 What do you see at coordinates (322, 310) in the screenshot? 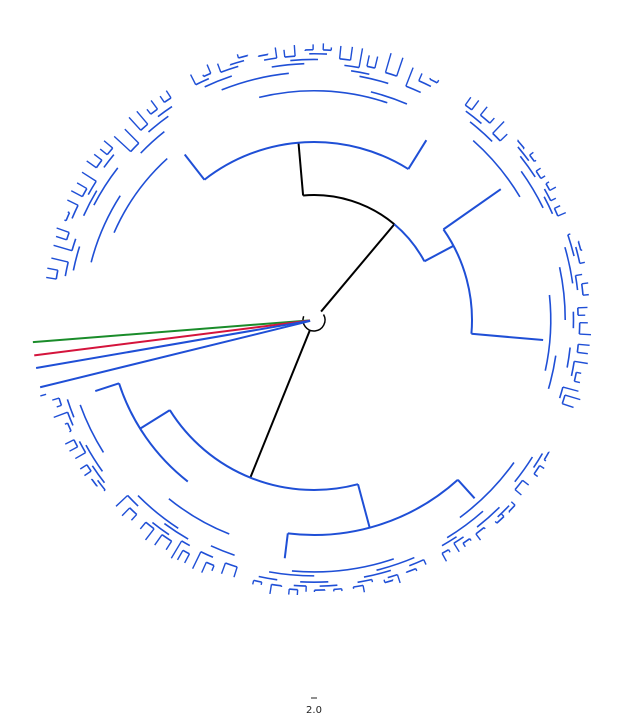
I see `tree-backbone` at bounding box center [322, 310].